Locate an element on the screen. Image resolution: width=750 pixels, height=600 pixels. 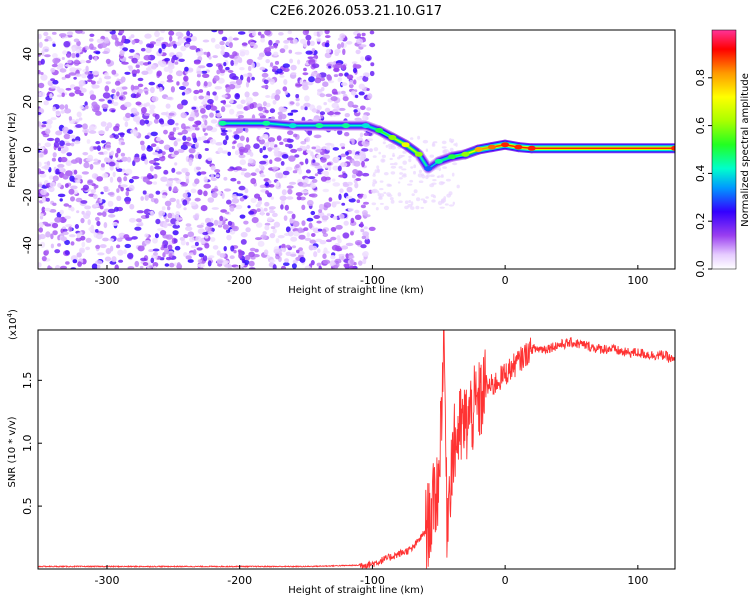
spectrogram-x-tick-label: 0 is located at coordinates (505, 280).